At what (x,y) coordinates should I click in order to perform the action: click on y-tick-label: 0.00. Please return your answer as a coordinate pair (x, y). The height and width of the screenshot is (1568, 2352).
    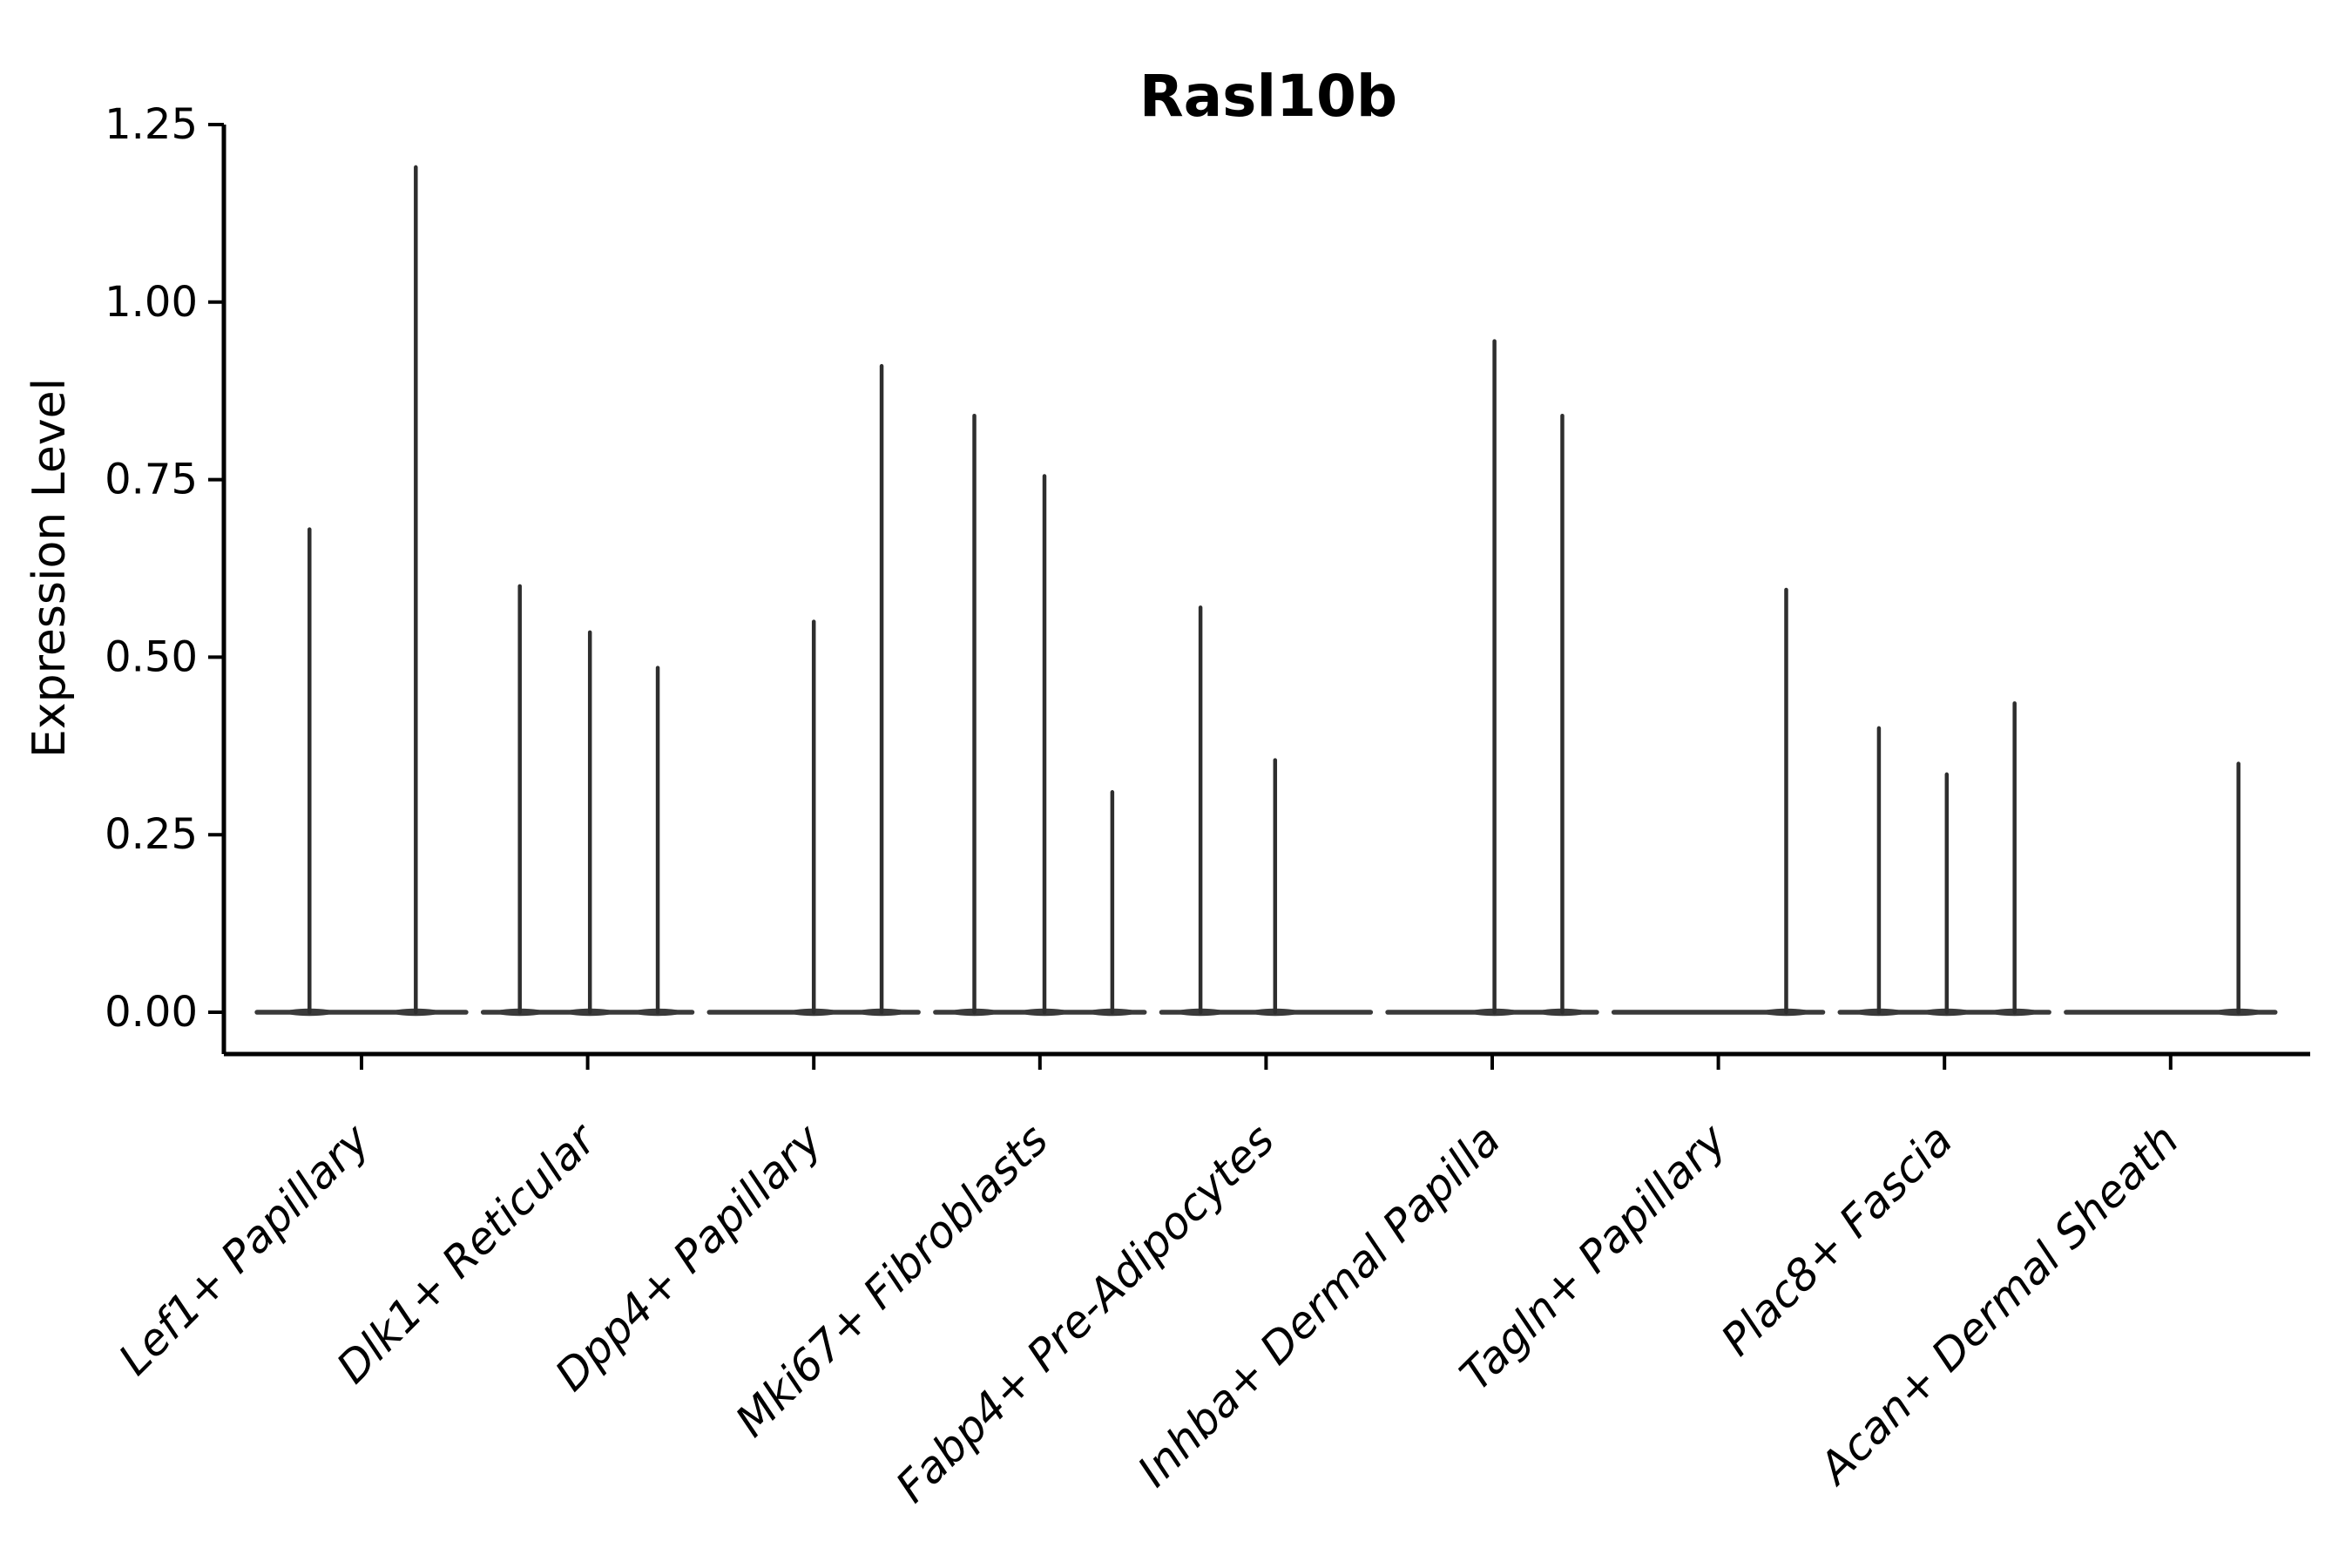
    Looking at the image, I should click on (151, 1013).